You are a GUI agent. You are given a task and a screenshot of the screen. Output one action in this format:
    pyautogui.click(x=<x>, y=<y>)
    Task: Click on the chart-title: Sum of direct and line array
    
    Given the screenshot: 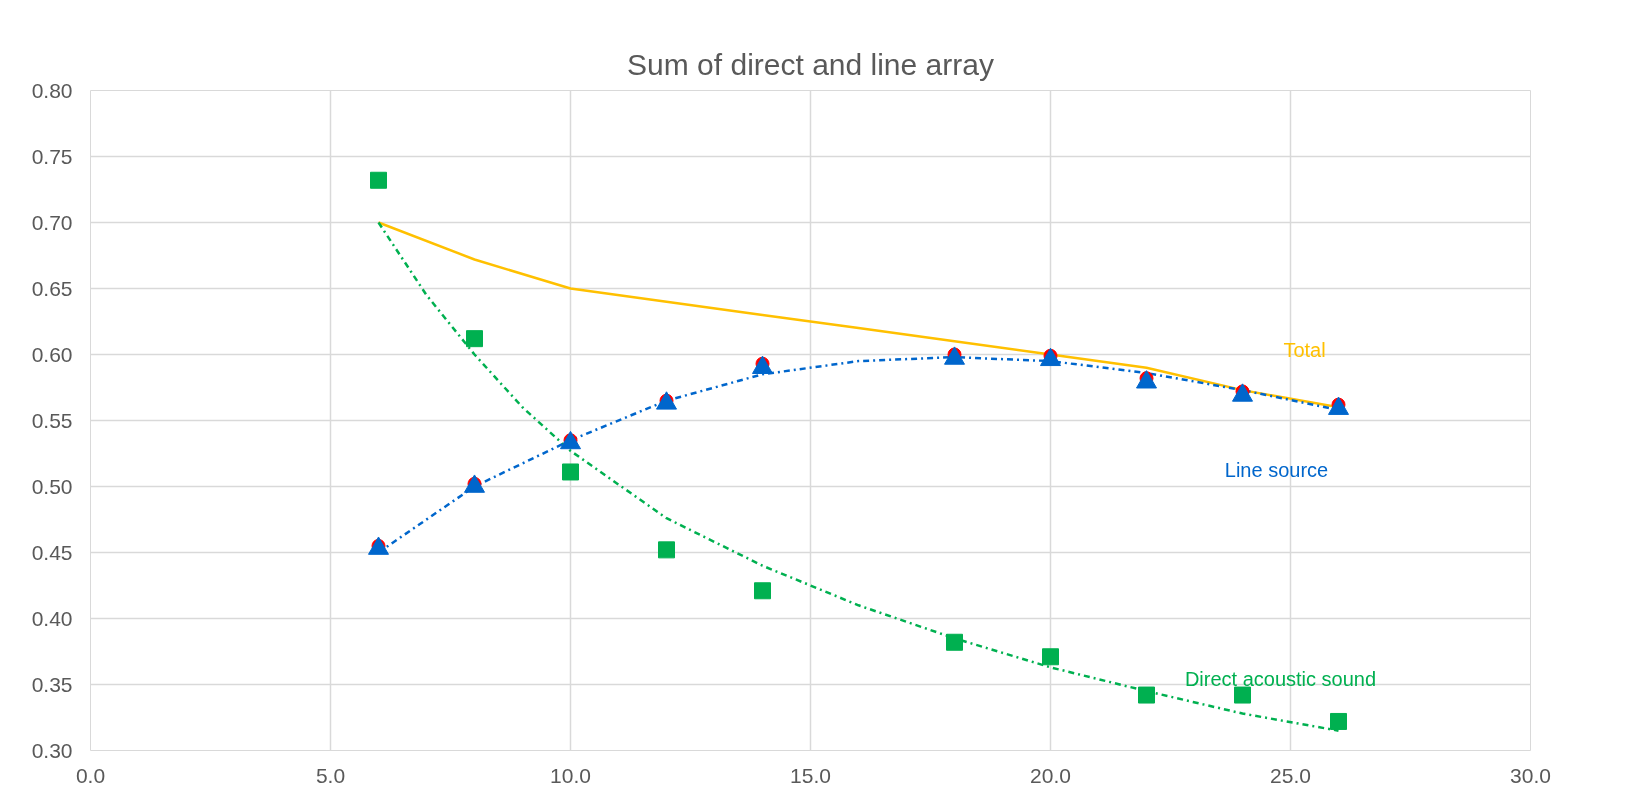 What is the action you would take?
    pyautogui.click(x=810, y=64)
    